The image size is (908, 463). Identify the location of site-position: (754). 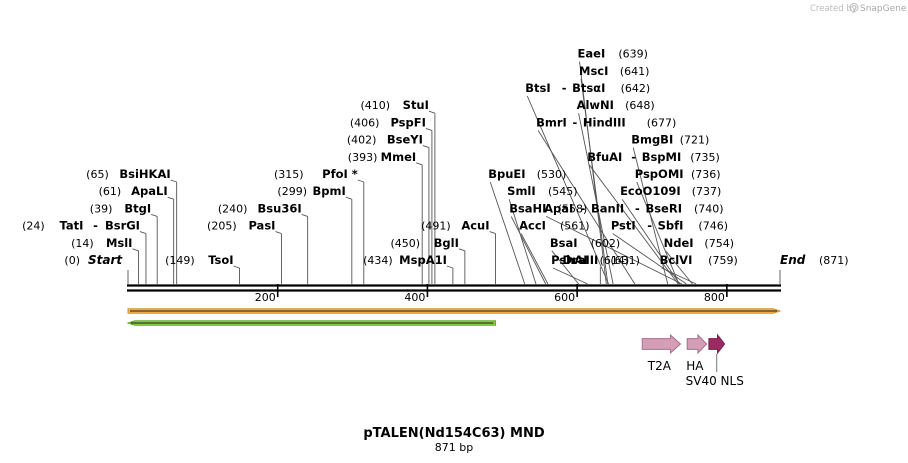
(719, 243).